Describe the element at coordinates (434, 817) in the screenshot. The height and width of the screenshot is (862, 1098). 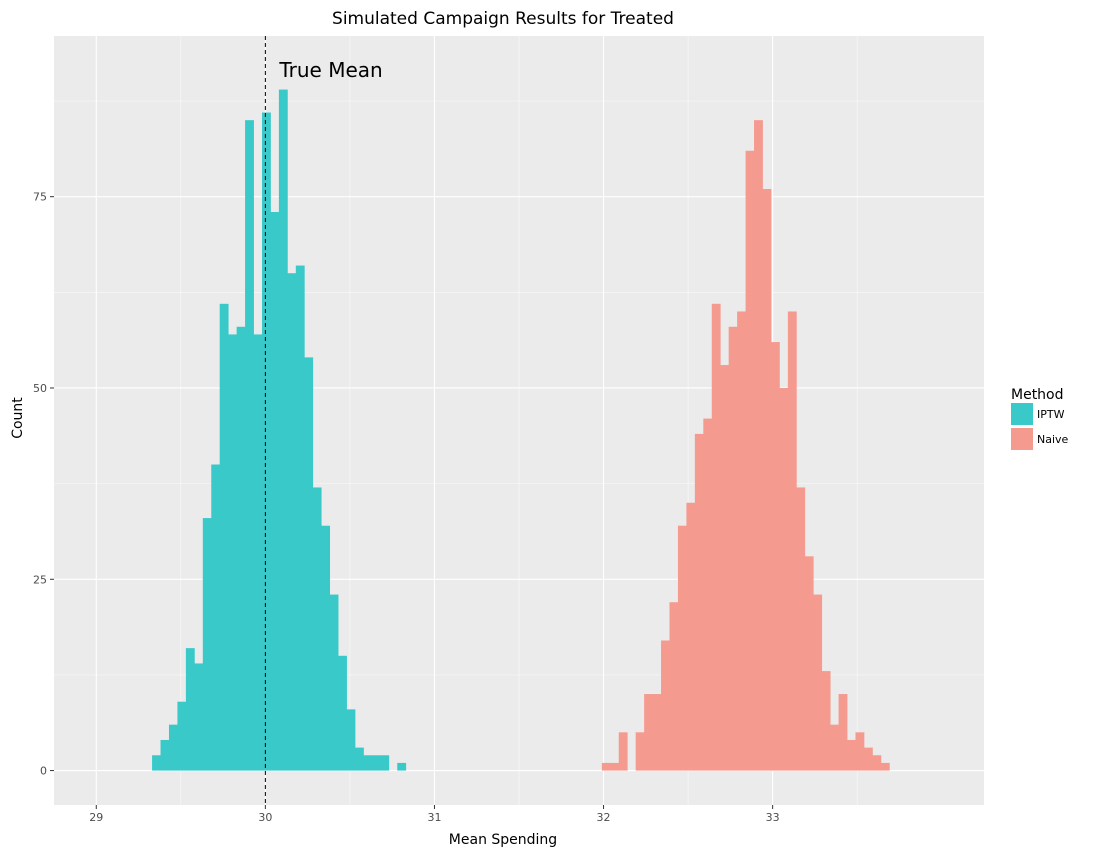
I see `x-tick-label: 31` at that location.